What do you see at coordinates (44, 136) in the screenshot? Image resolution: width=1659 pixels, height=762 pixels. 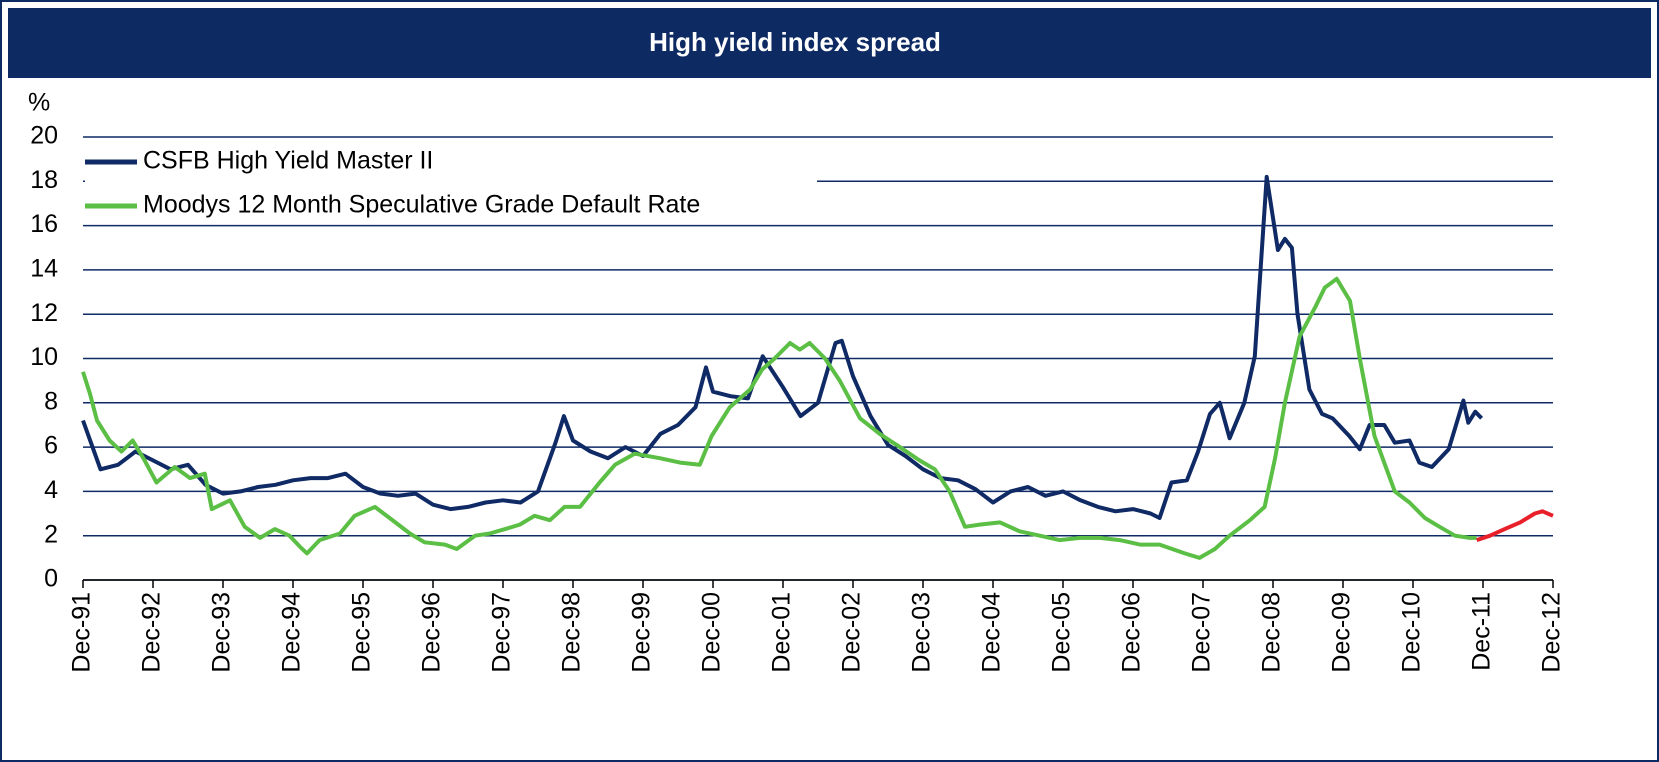 I see `y-tick-label: 20` at bounding box center [44, 136].